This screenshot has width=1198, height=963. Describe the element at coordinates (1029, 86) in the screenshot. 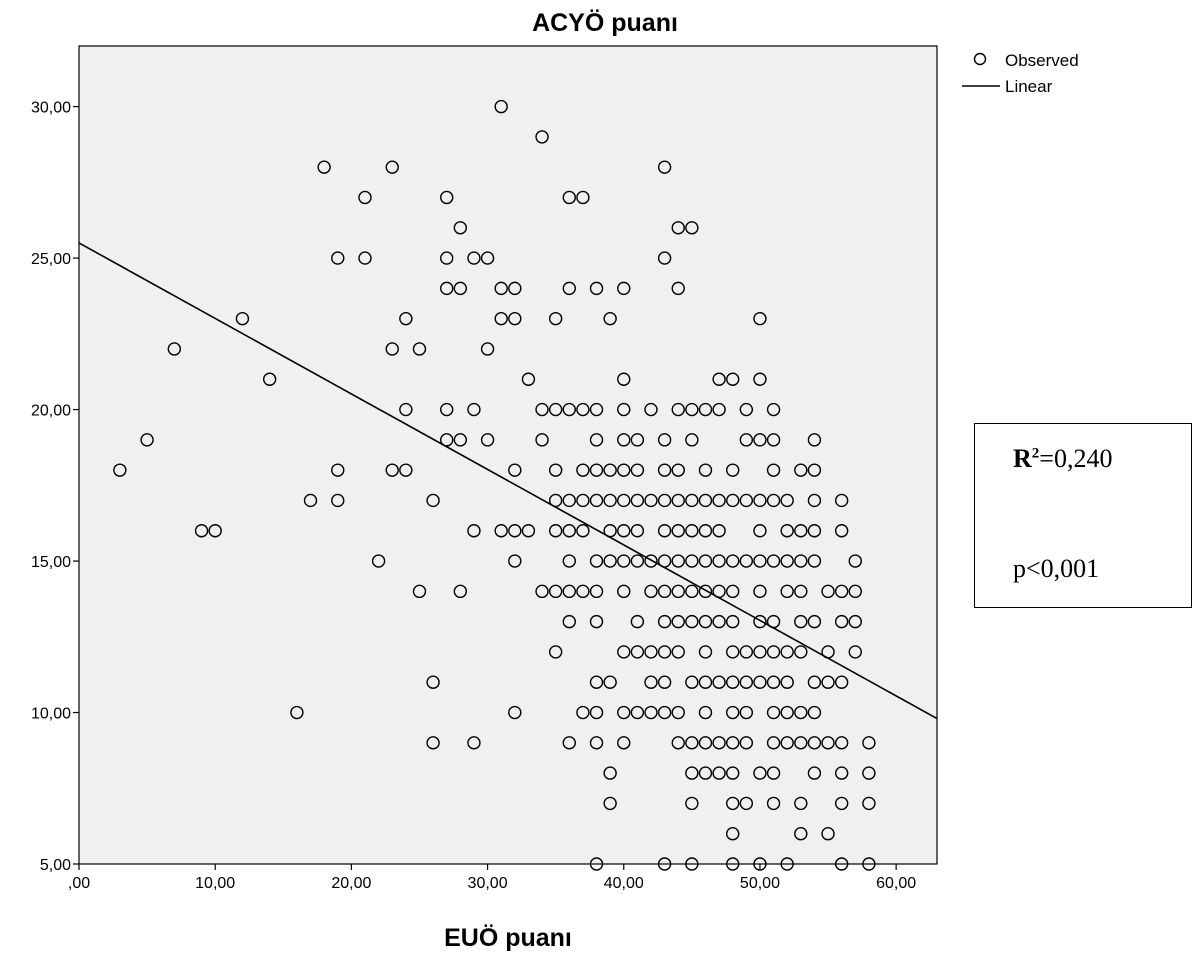

I see `legend-linear-label: Linear` at that location.